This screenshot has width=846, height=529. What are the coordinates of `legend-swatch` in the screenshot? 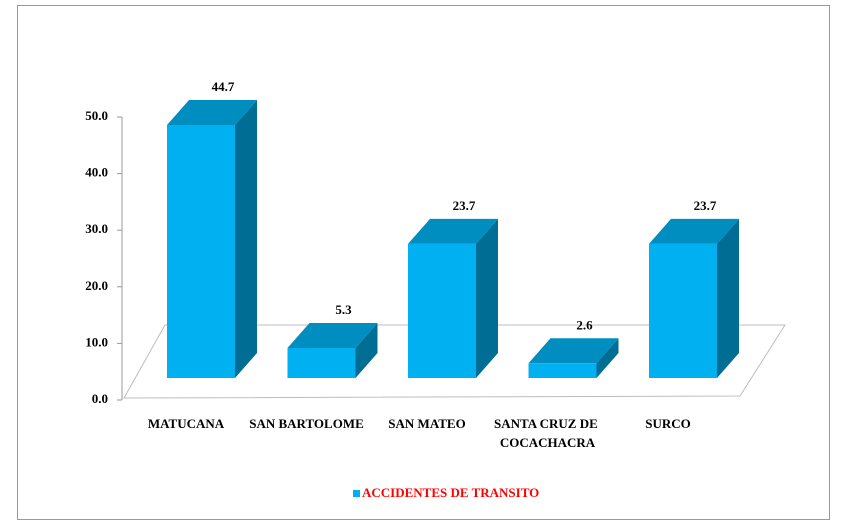 It's located at (356, 493).